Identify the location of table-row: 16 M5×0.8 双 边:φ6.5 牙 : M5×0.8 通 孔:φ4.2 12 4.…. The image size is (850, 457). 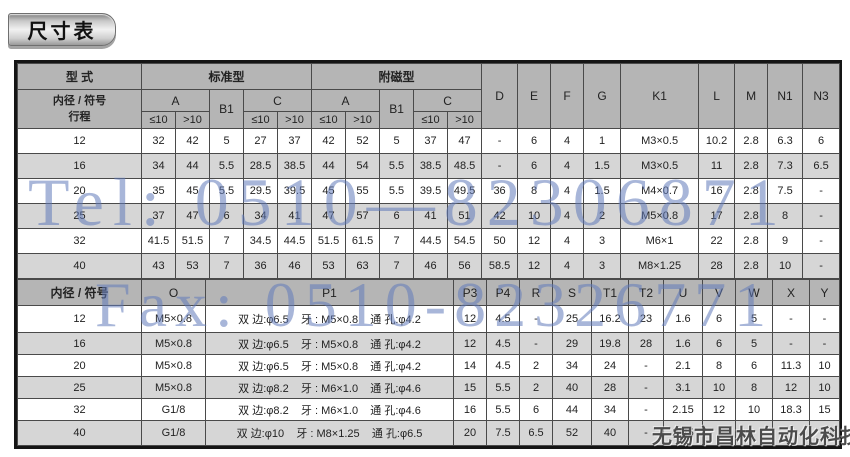
(428, 343).